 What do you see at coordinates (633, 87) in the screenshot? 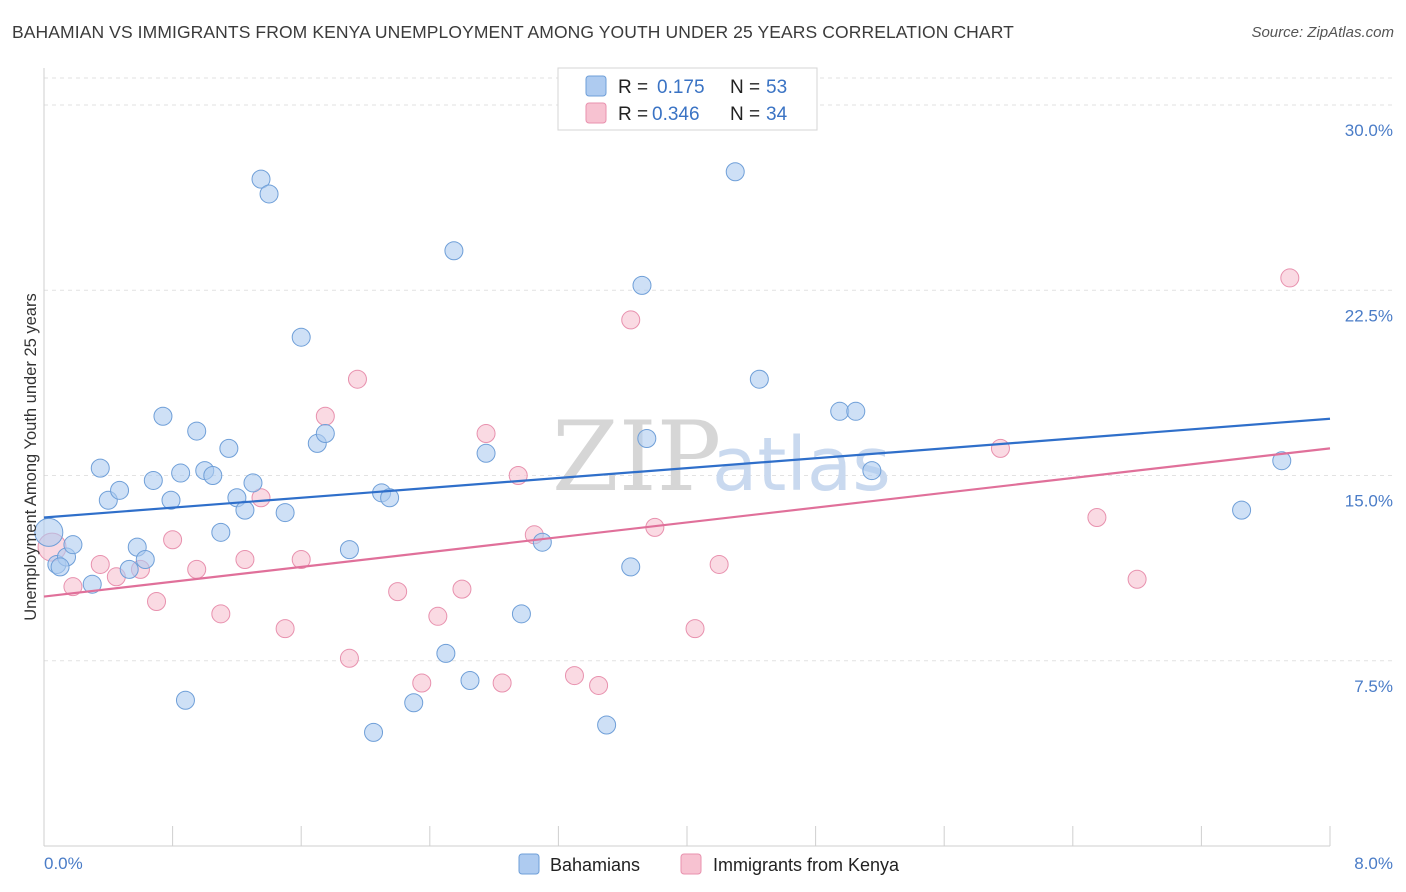
I see `legend-r-label-blue: R =` at bounding box center [633, 87].